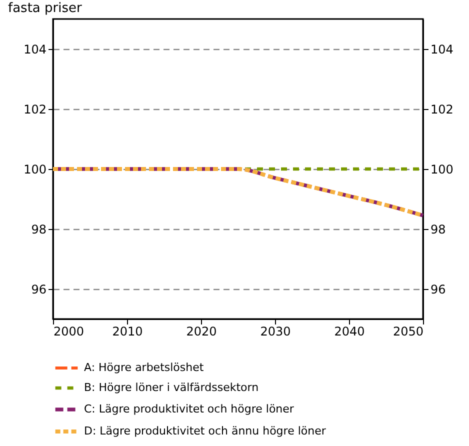 This screenshot has width=469, height=446. I want to click on chart-title: fasta priser, so click(45, 8).